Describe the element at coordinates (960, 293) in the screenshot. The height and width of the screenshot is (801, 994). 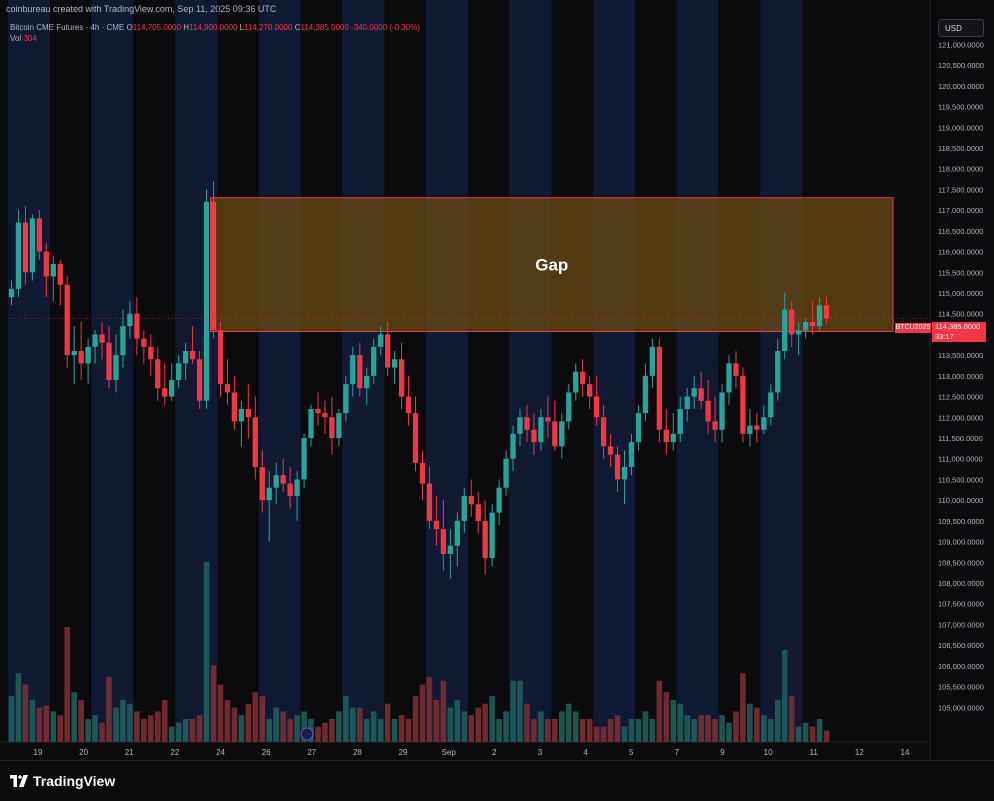
I see `price-axis-label: 115,000.0000` at that location.